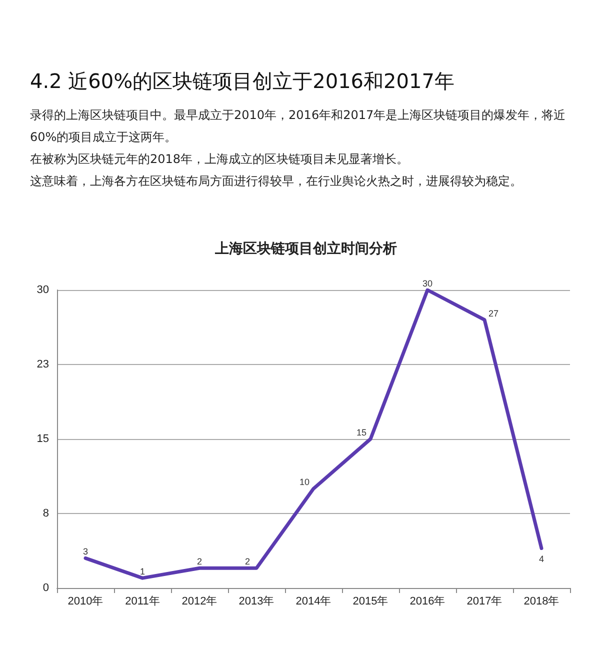 The width and height of the screenshot is (612, 661). Describe the element at coordinates (305, 248) in the screenshot. I see `chart-title: 上海区块链项目创立时间分析` at that location.